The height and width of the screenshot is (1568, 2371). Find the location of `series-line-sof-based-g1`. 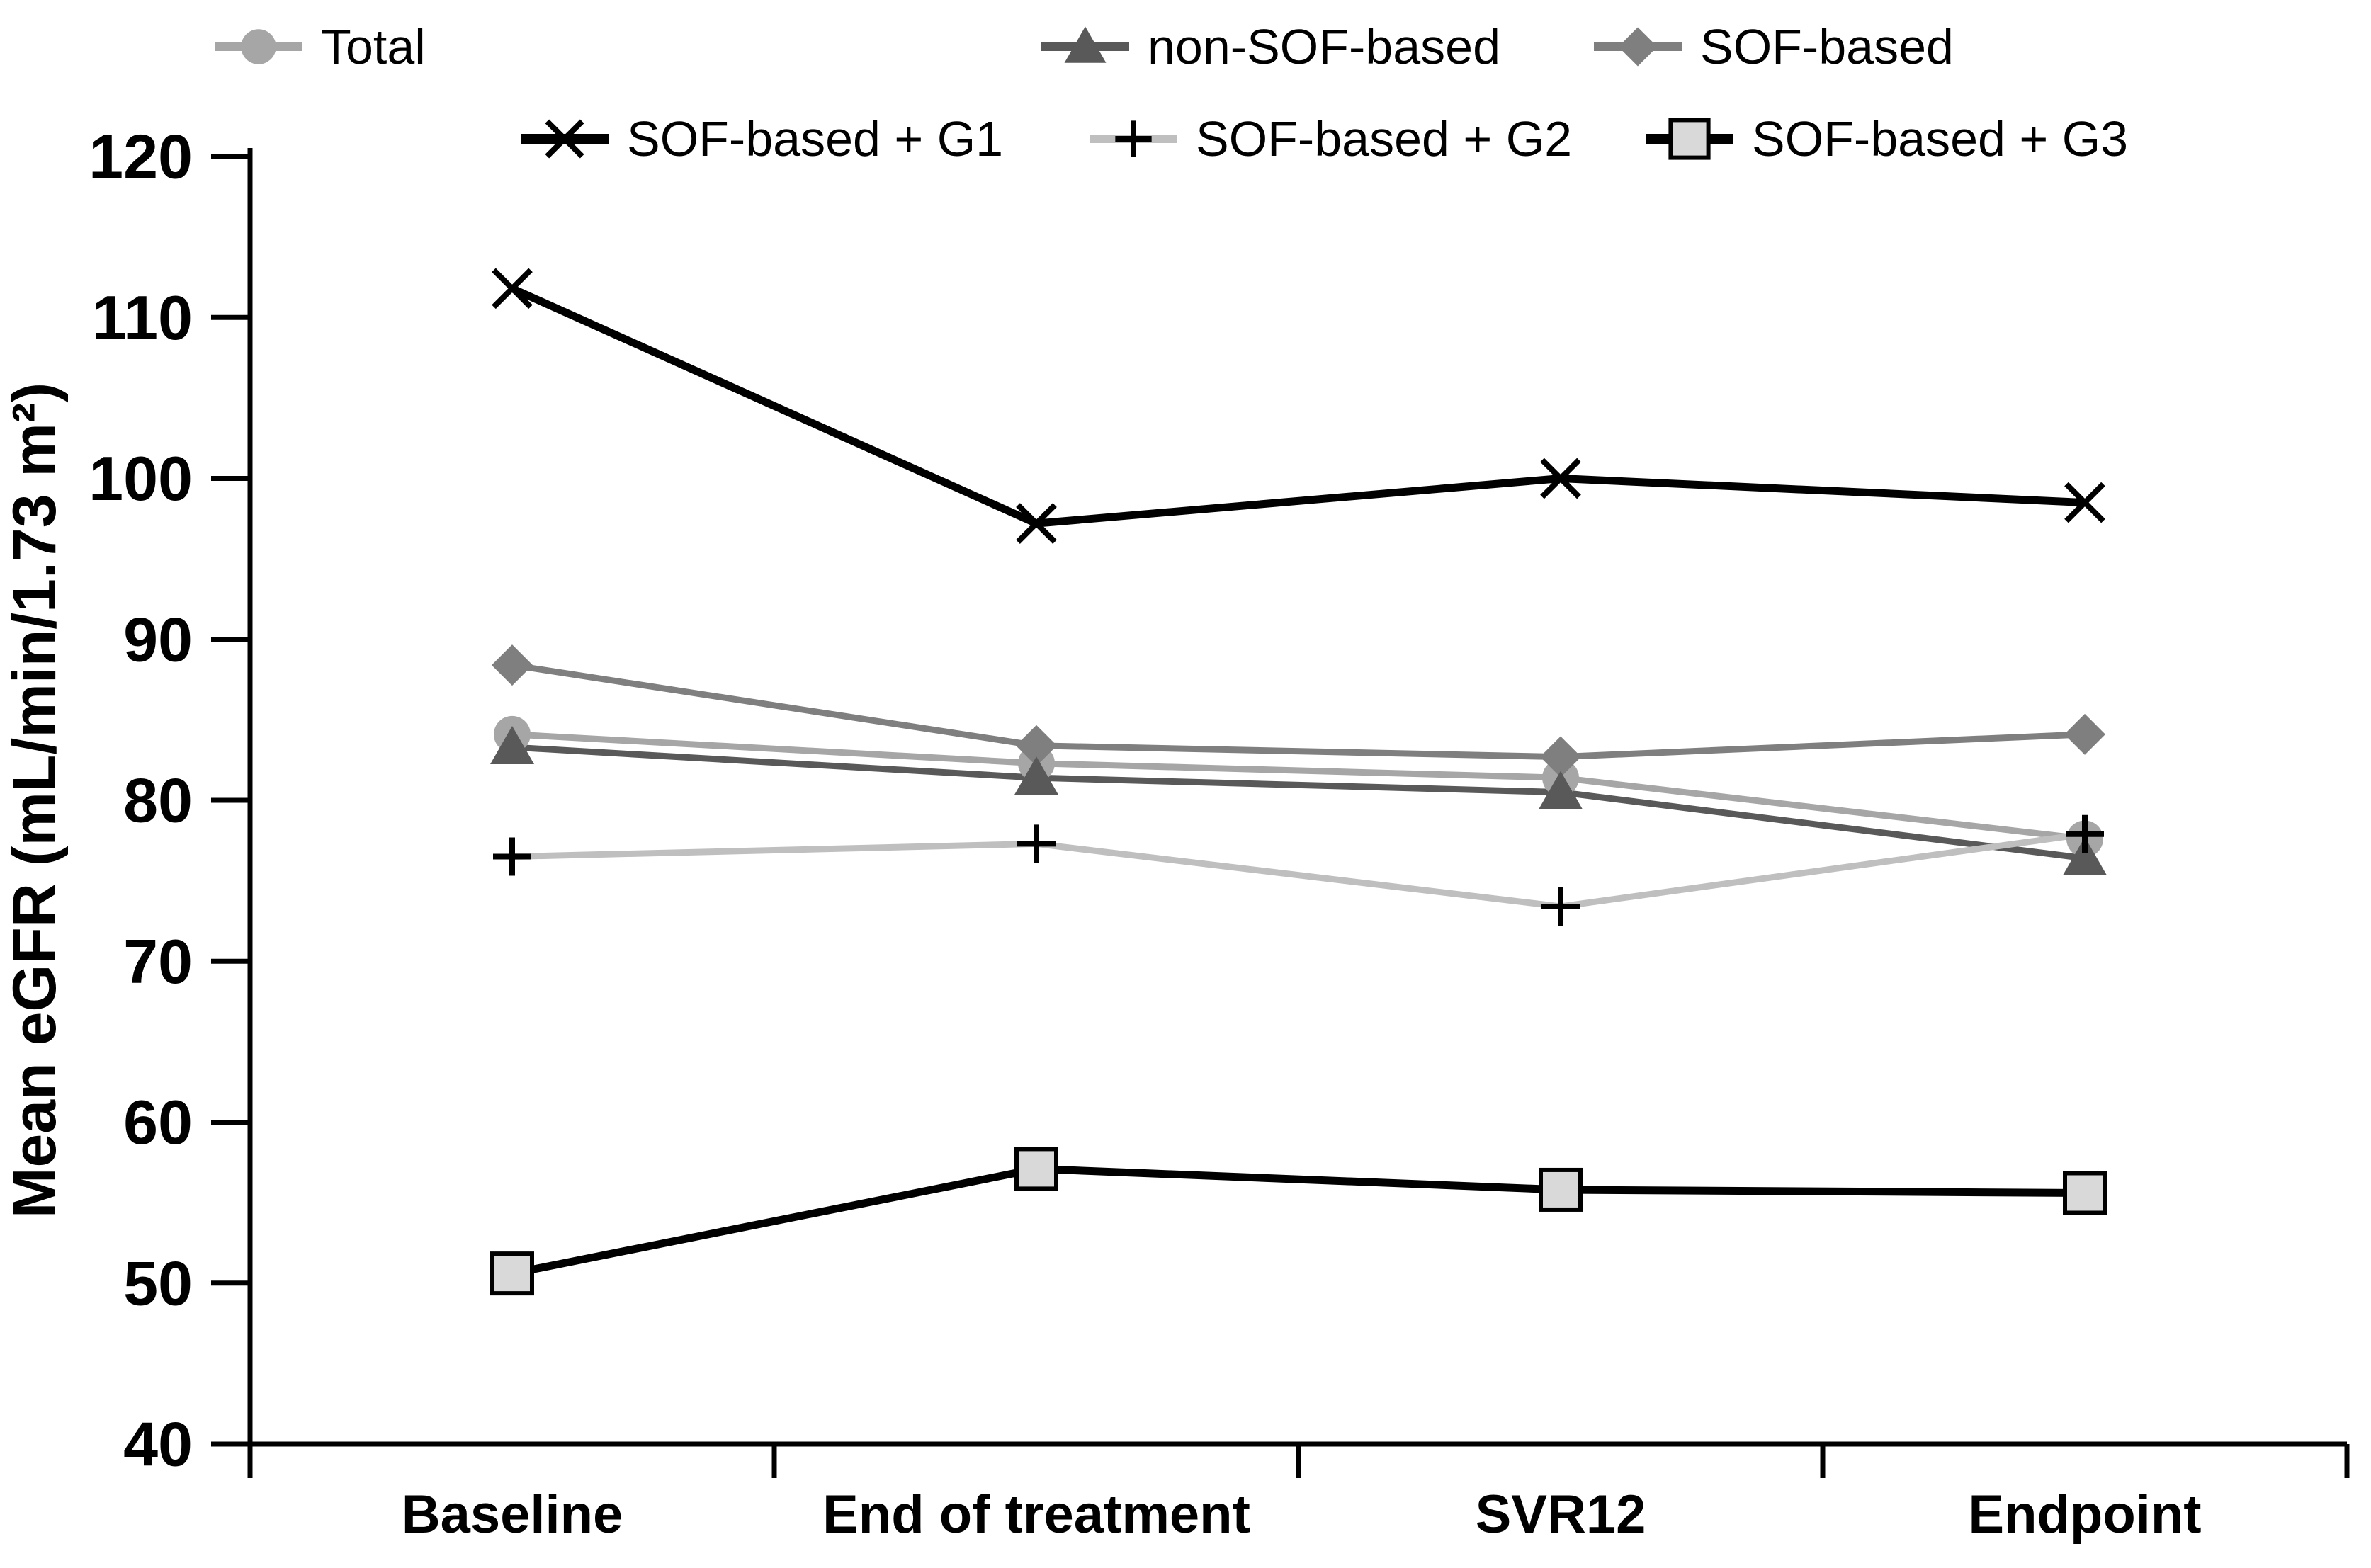

series-line-sof-based-g1 is located at coordinates (1298, 407).